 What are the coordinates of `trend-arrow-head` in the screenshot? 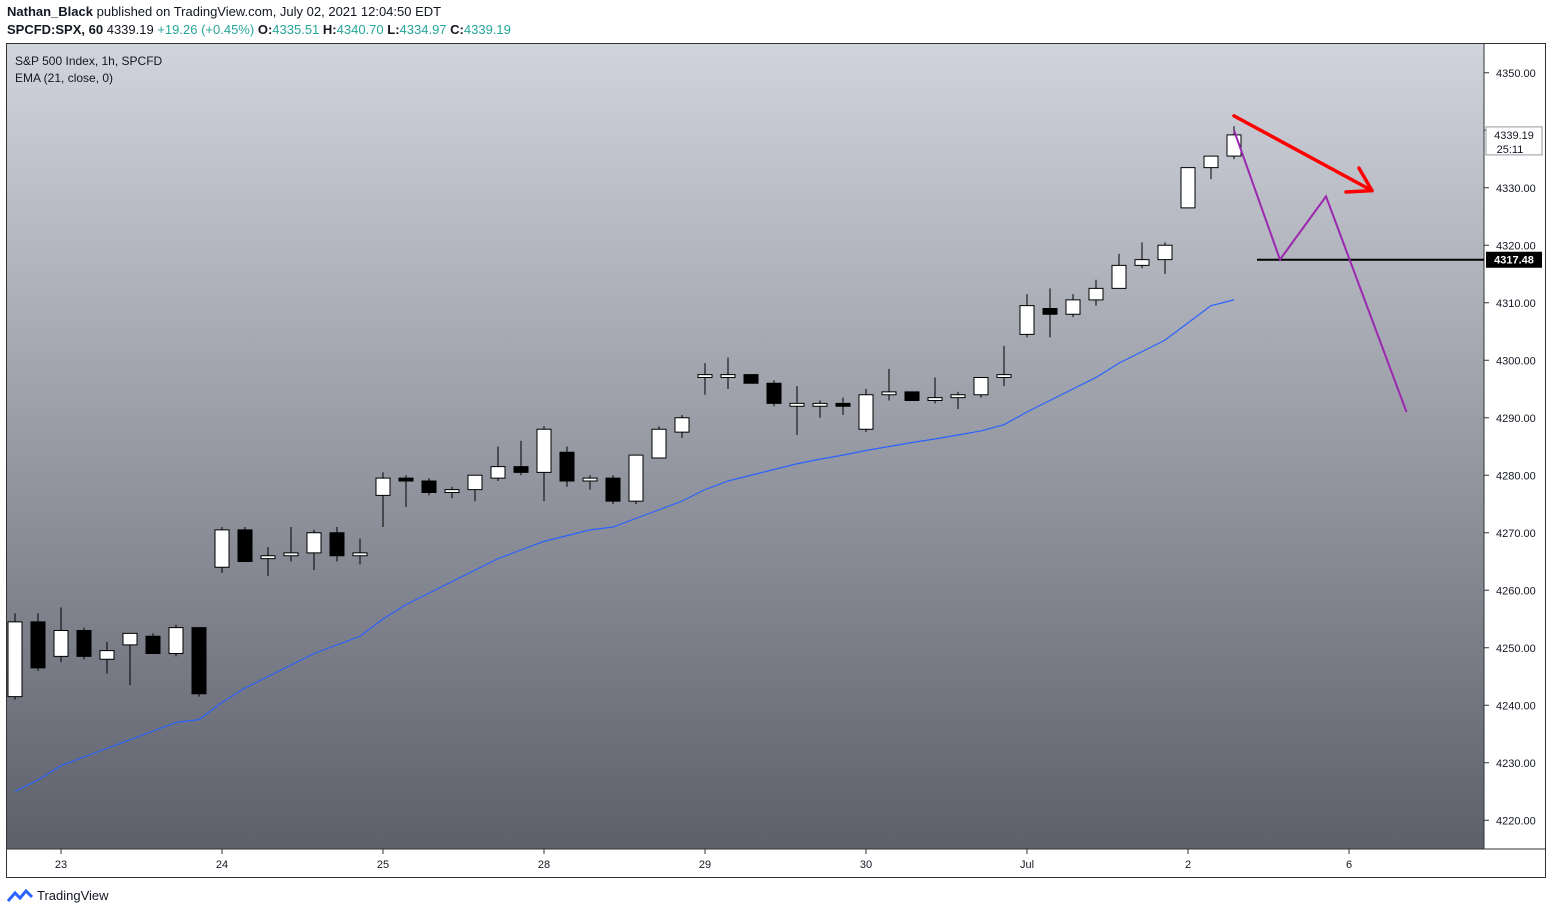 It's located at (1359, 180).